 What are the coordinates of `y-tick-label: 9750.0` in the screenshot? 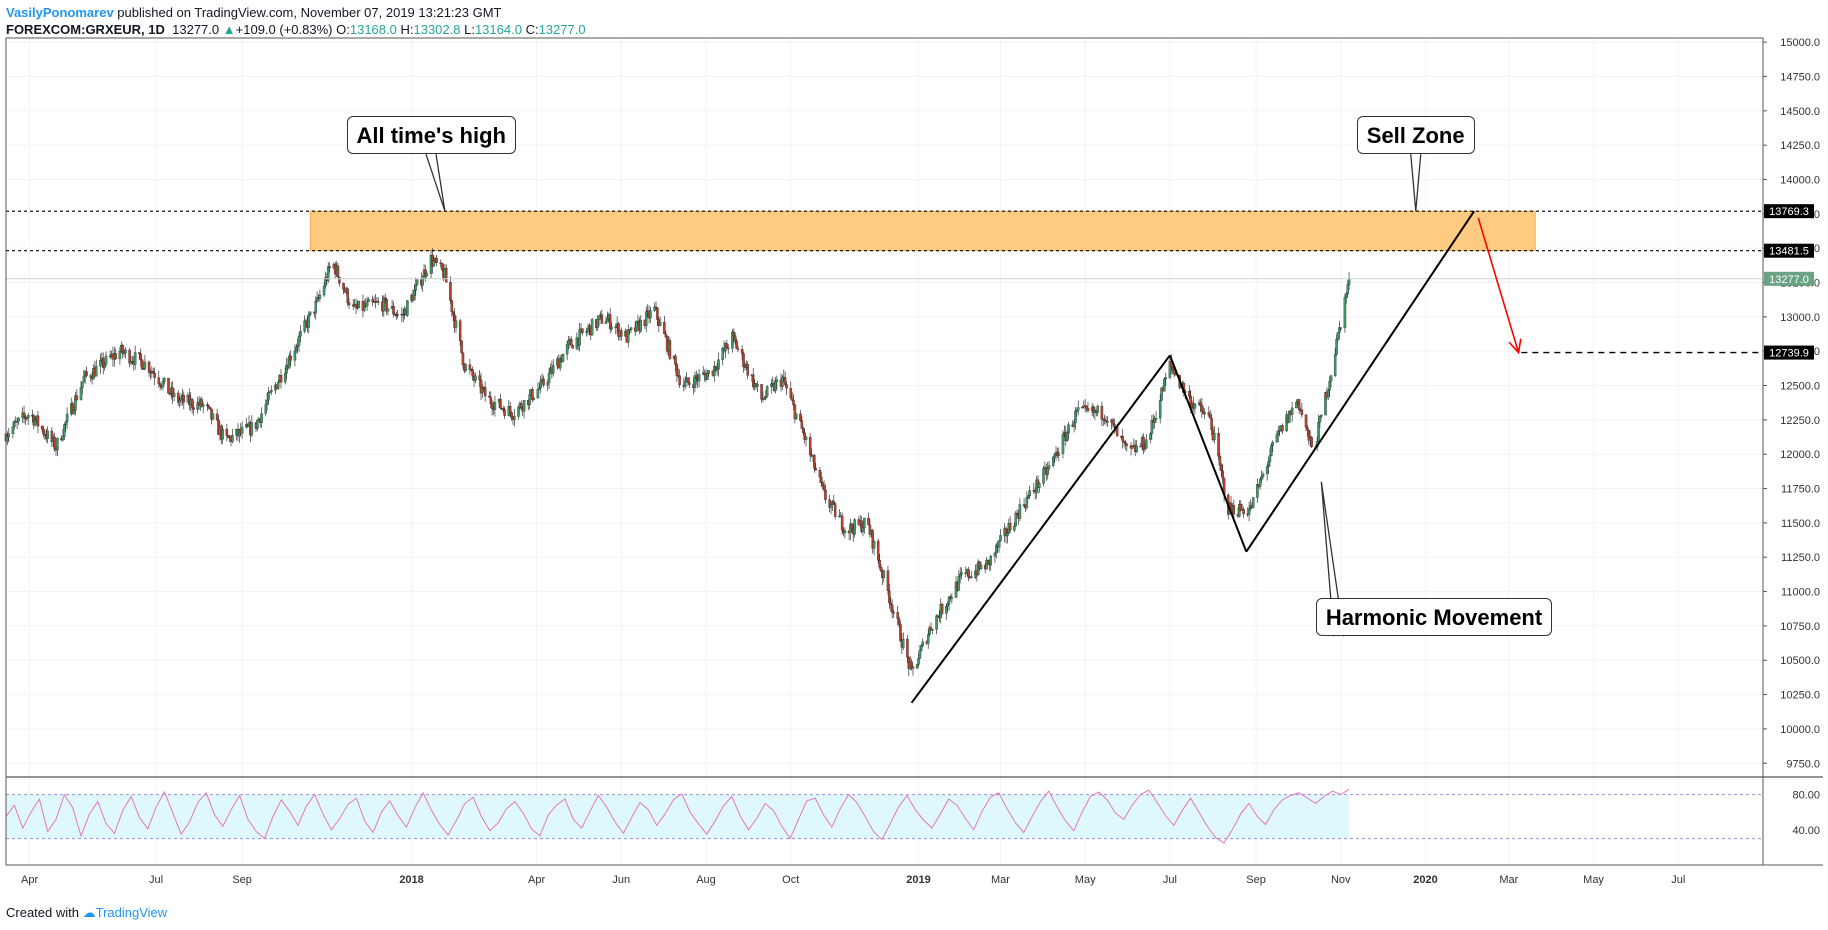 It's located at (1803, 764).